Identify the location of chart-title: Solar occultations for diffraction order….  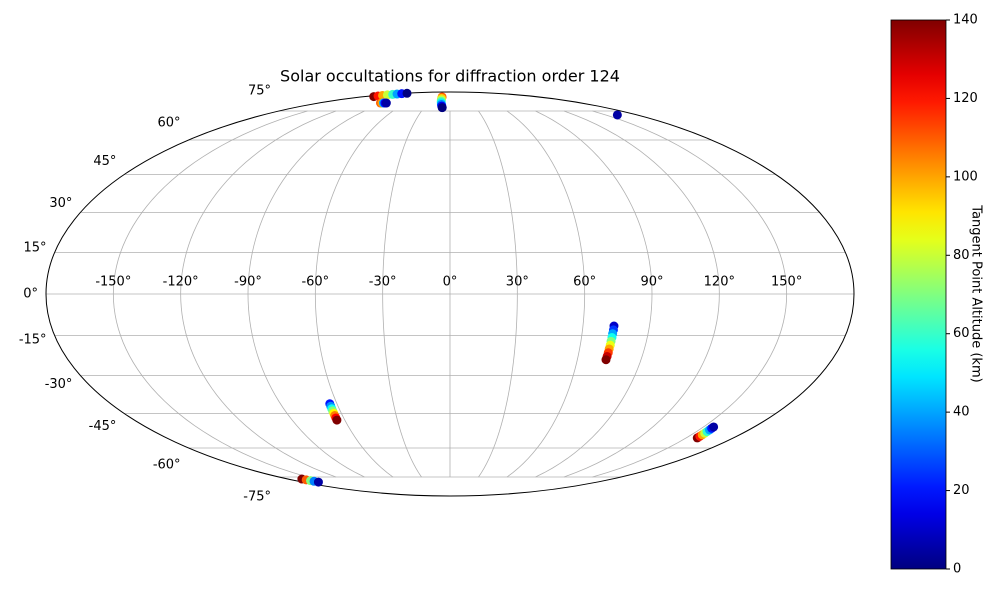
(450, 76).